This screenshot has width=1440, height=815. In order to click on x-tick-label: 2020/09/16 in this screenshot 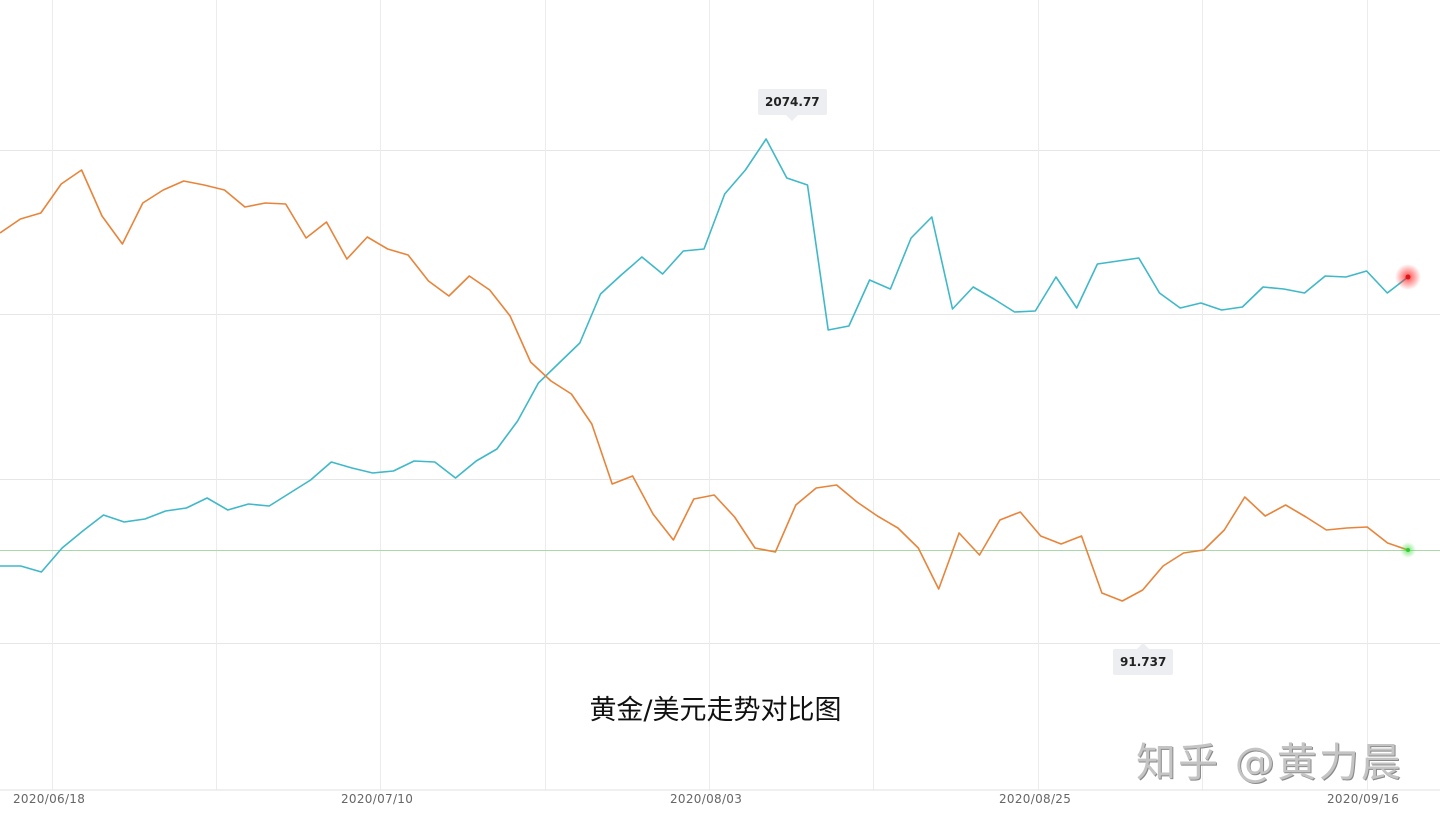, I will do `click(1363, 799)`.